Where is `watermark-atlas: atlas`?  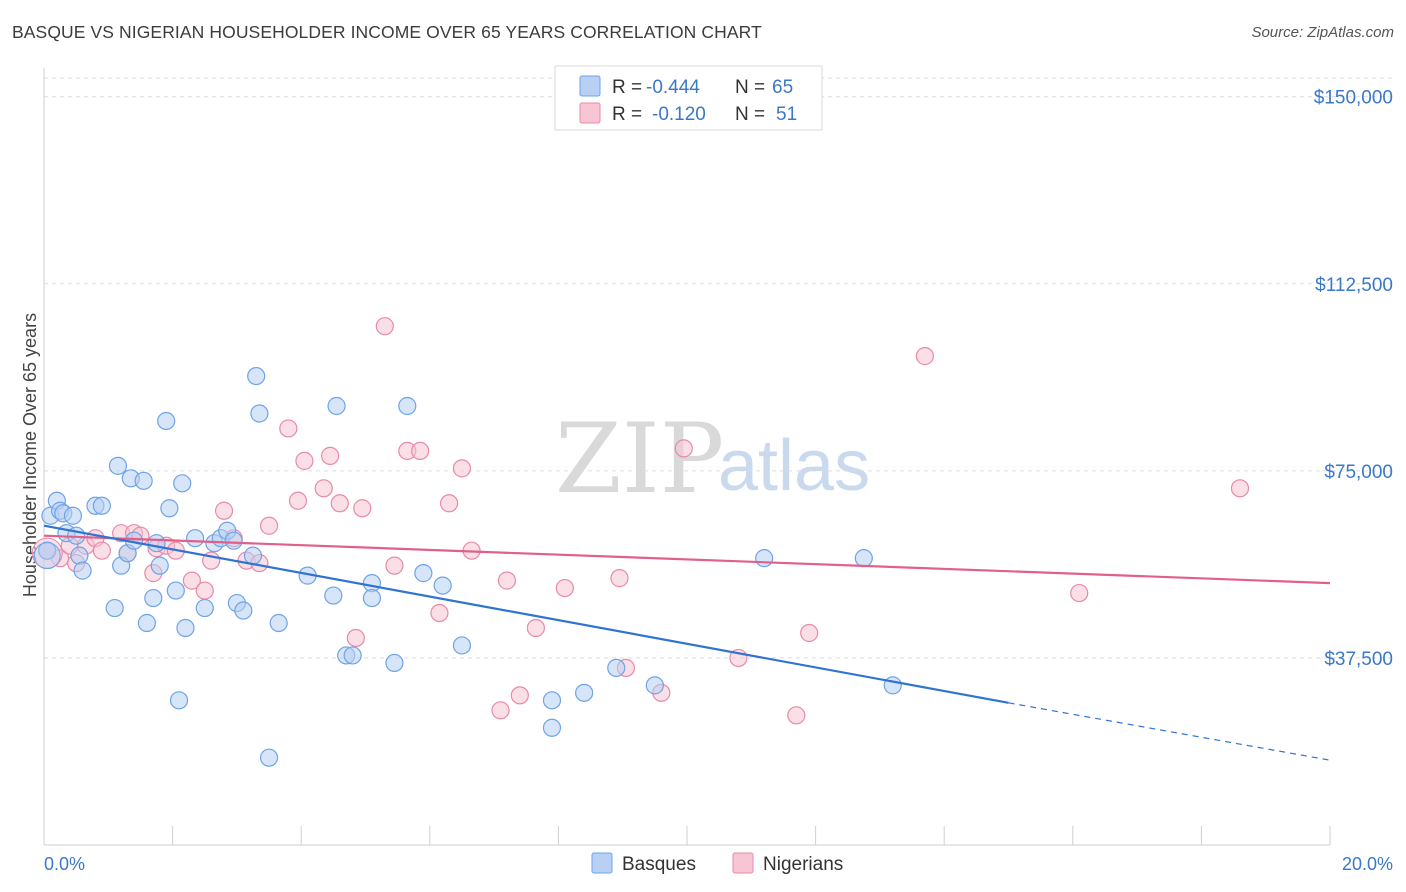 watermark-atlas: atlas is located at coordinates (794, 466).